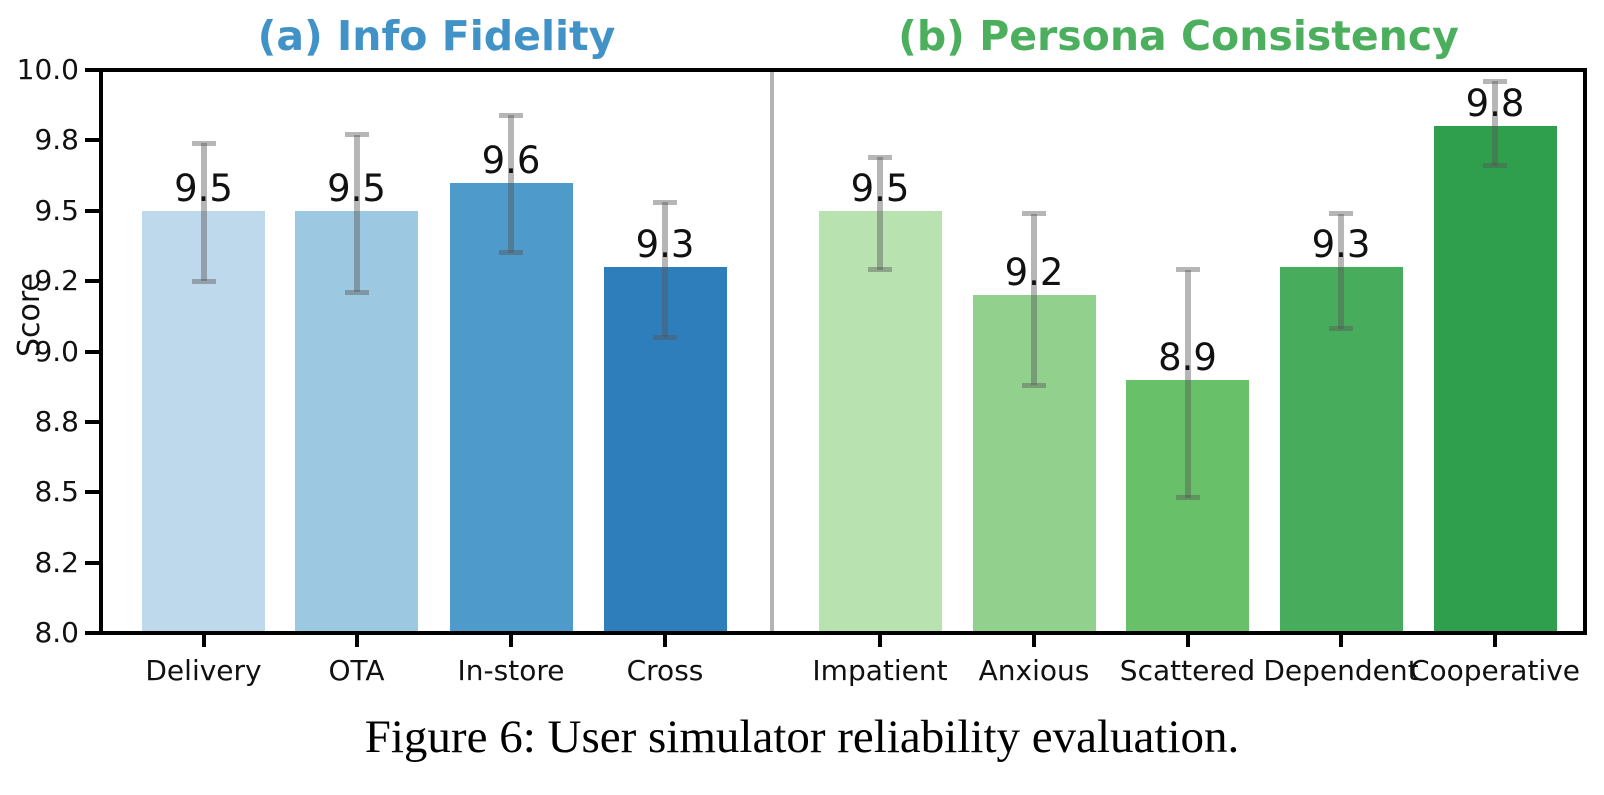 This screenshot has width=1604, height=795. Describe the element at coordinates (511, 407) in the screenshot. I see `bar-in-store` at that location.